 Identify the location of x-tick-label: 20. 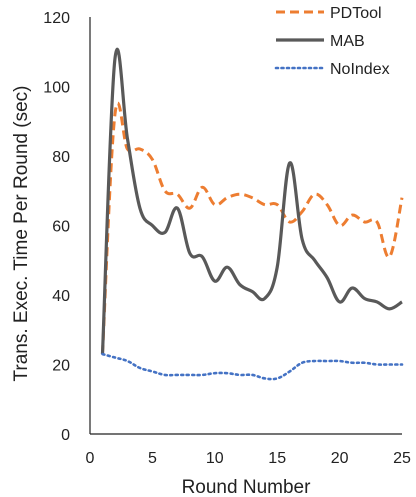
(340, 458).